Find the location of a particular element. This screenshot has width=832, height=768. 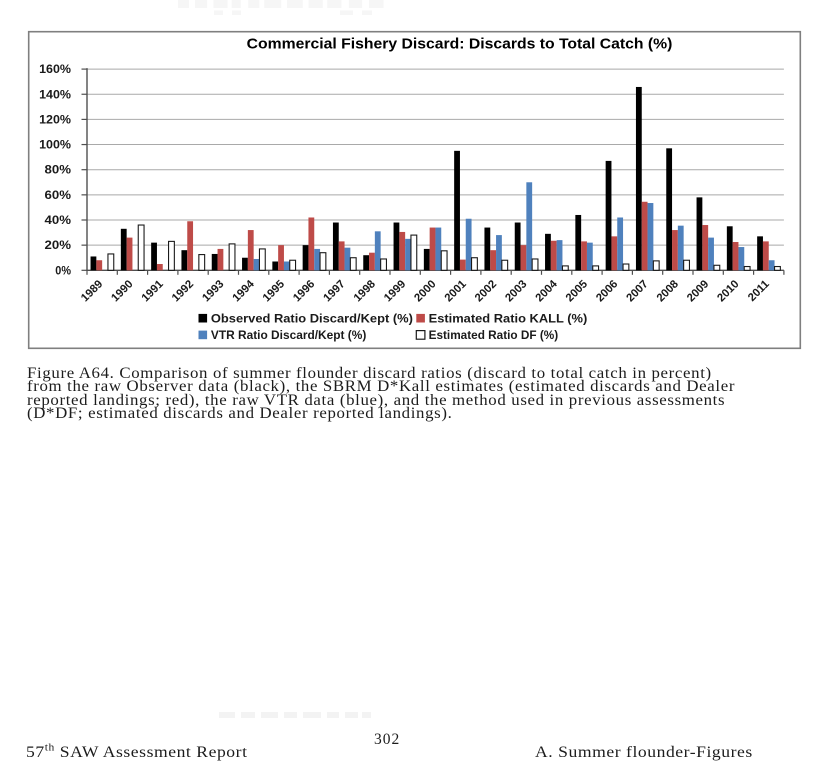

svg-text: 160% is located at coordinates (55, 69).